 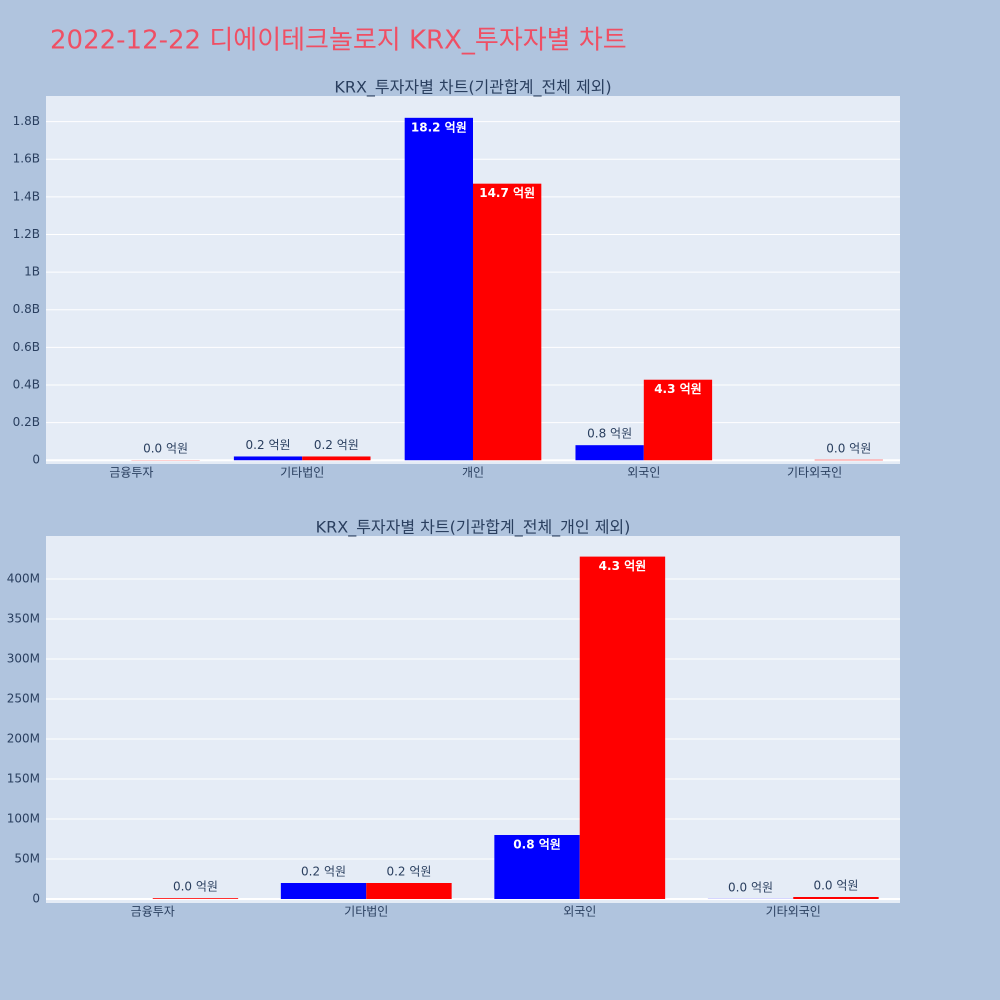 I want to click on chart-title: KRX_투자자별 차트(기관합계_전체_개인 제외), so click(x=473, y=528).